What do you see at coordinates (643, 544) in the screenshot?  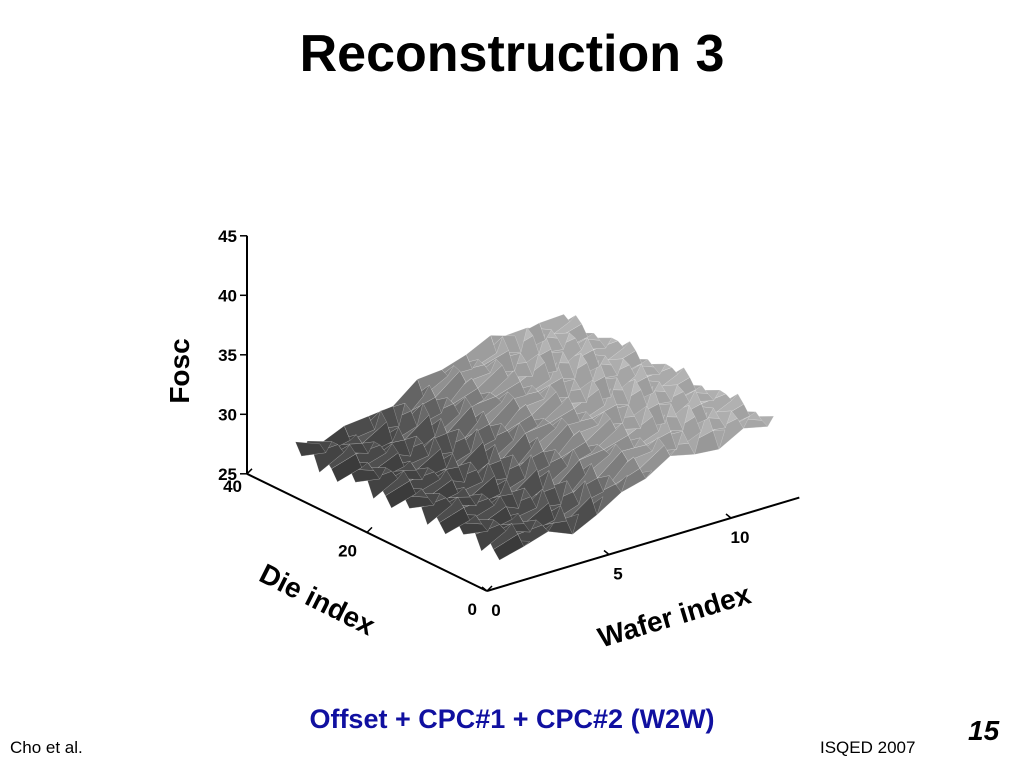 I see `x-axis-line` at bounding box center [643, 544].